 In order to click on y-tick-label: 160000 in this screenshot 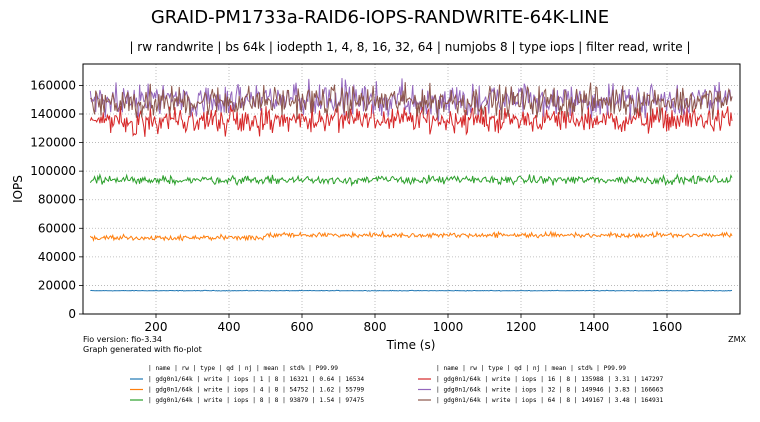, I will do `click(53, 85)`.